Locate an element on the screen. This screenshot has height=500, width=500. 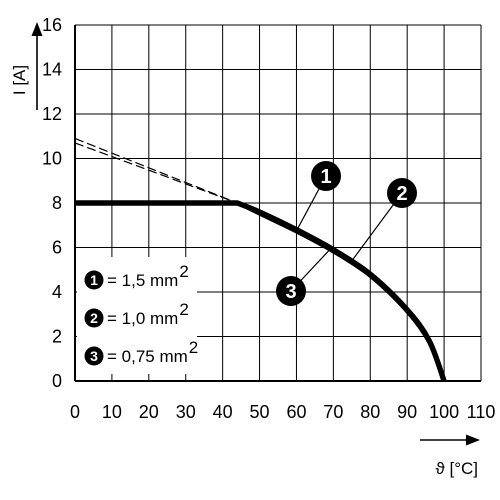
series-callouts: 1 2 3 is located at coordinates (346, 233).